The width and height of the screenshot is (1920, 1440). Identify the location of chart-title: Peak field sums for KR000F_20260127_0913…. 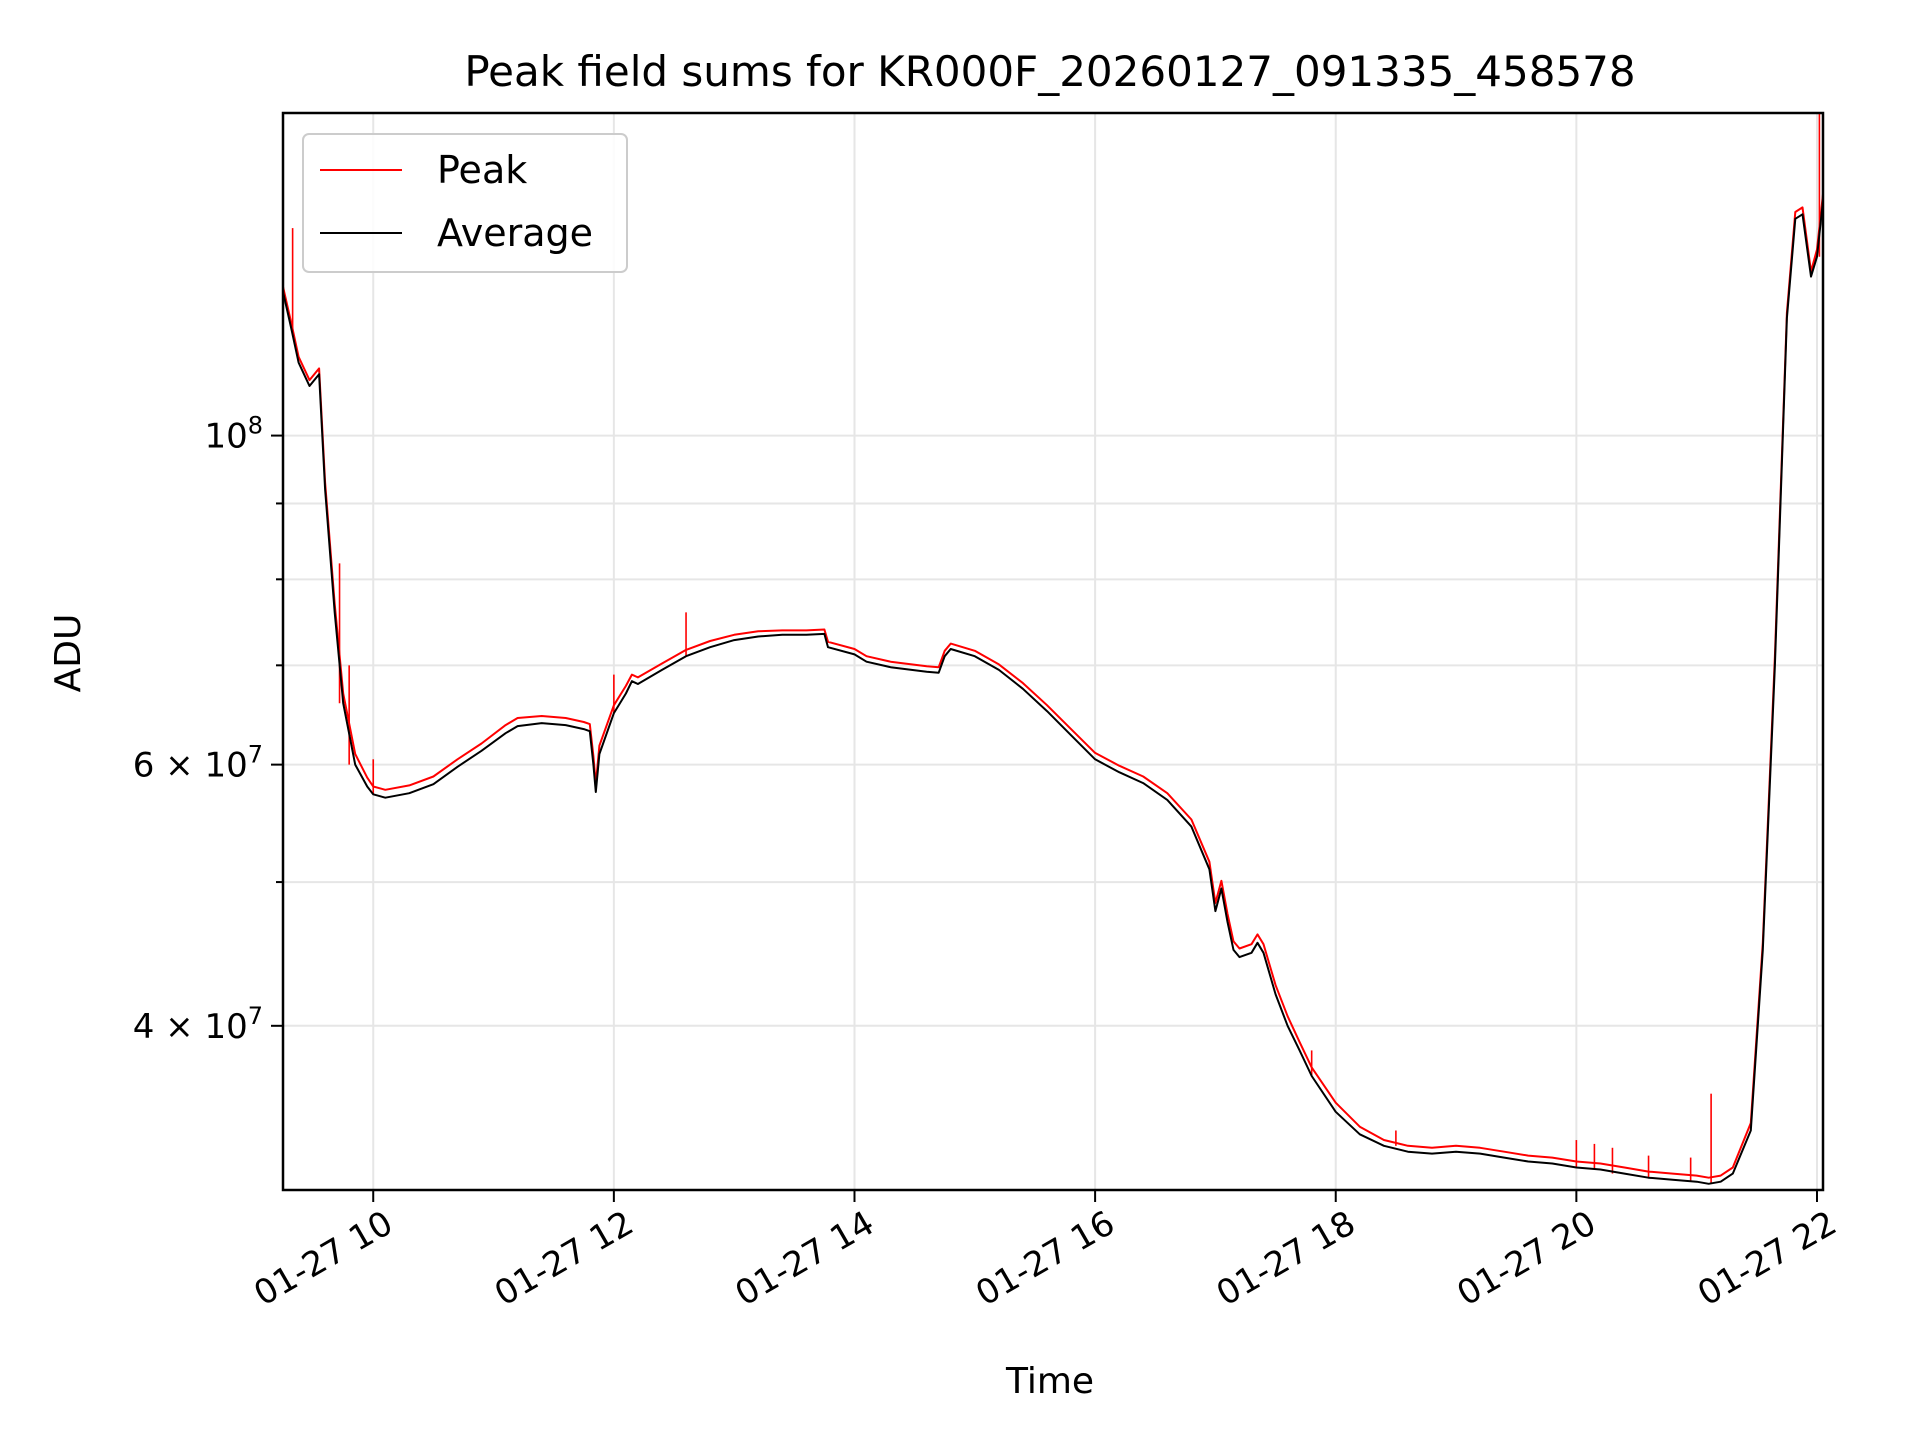
(1049, 71).